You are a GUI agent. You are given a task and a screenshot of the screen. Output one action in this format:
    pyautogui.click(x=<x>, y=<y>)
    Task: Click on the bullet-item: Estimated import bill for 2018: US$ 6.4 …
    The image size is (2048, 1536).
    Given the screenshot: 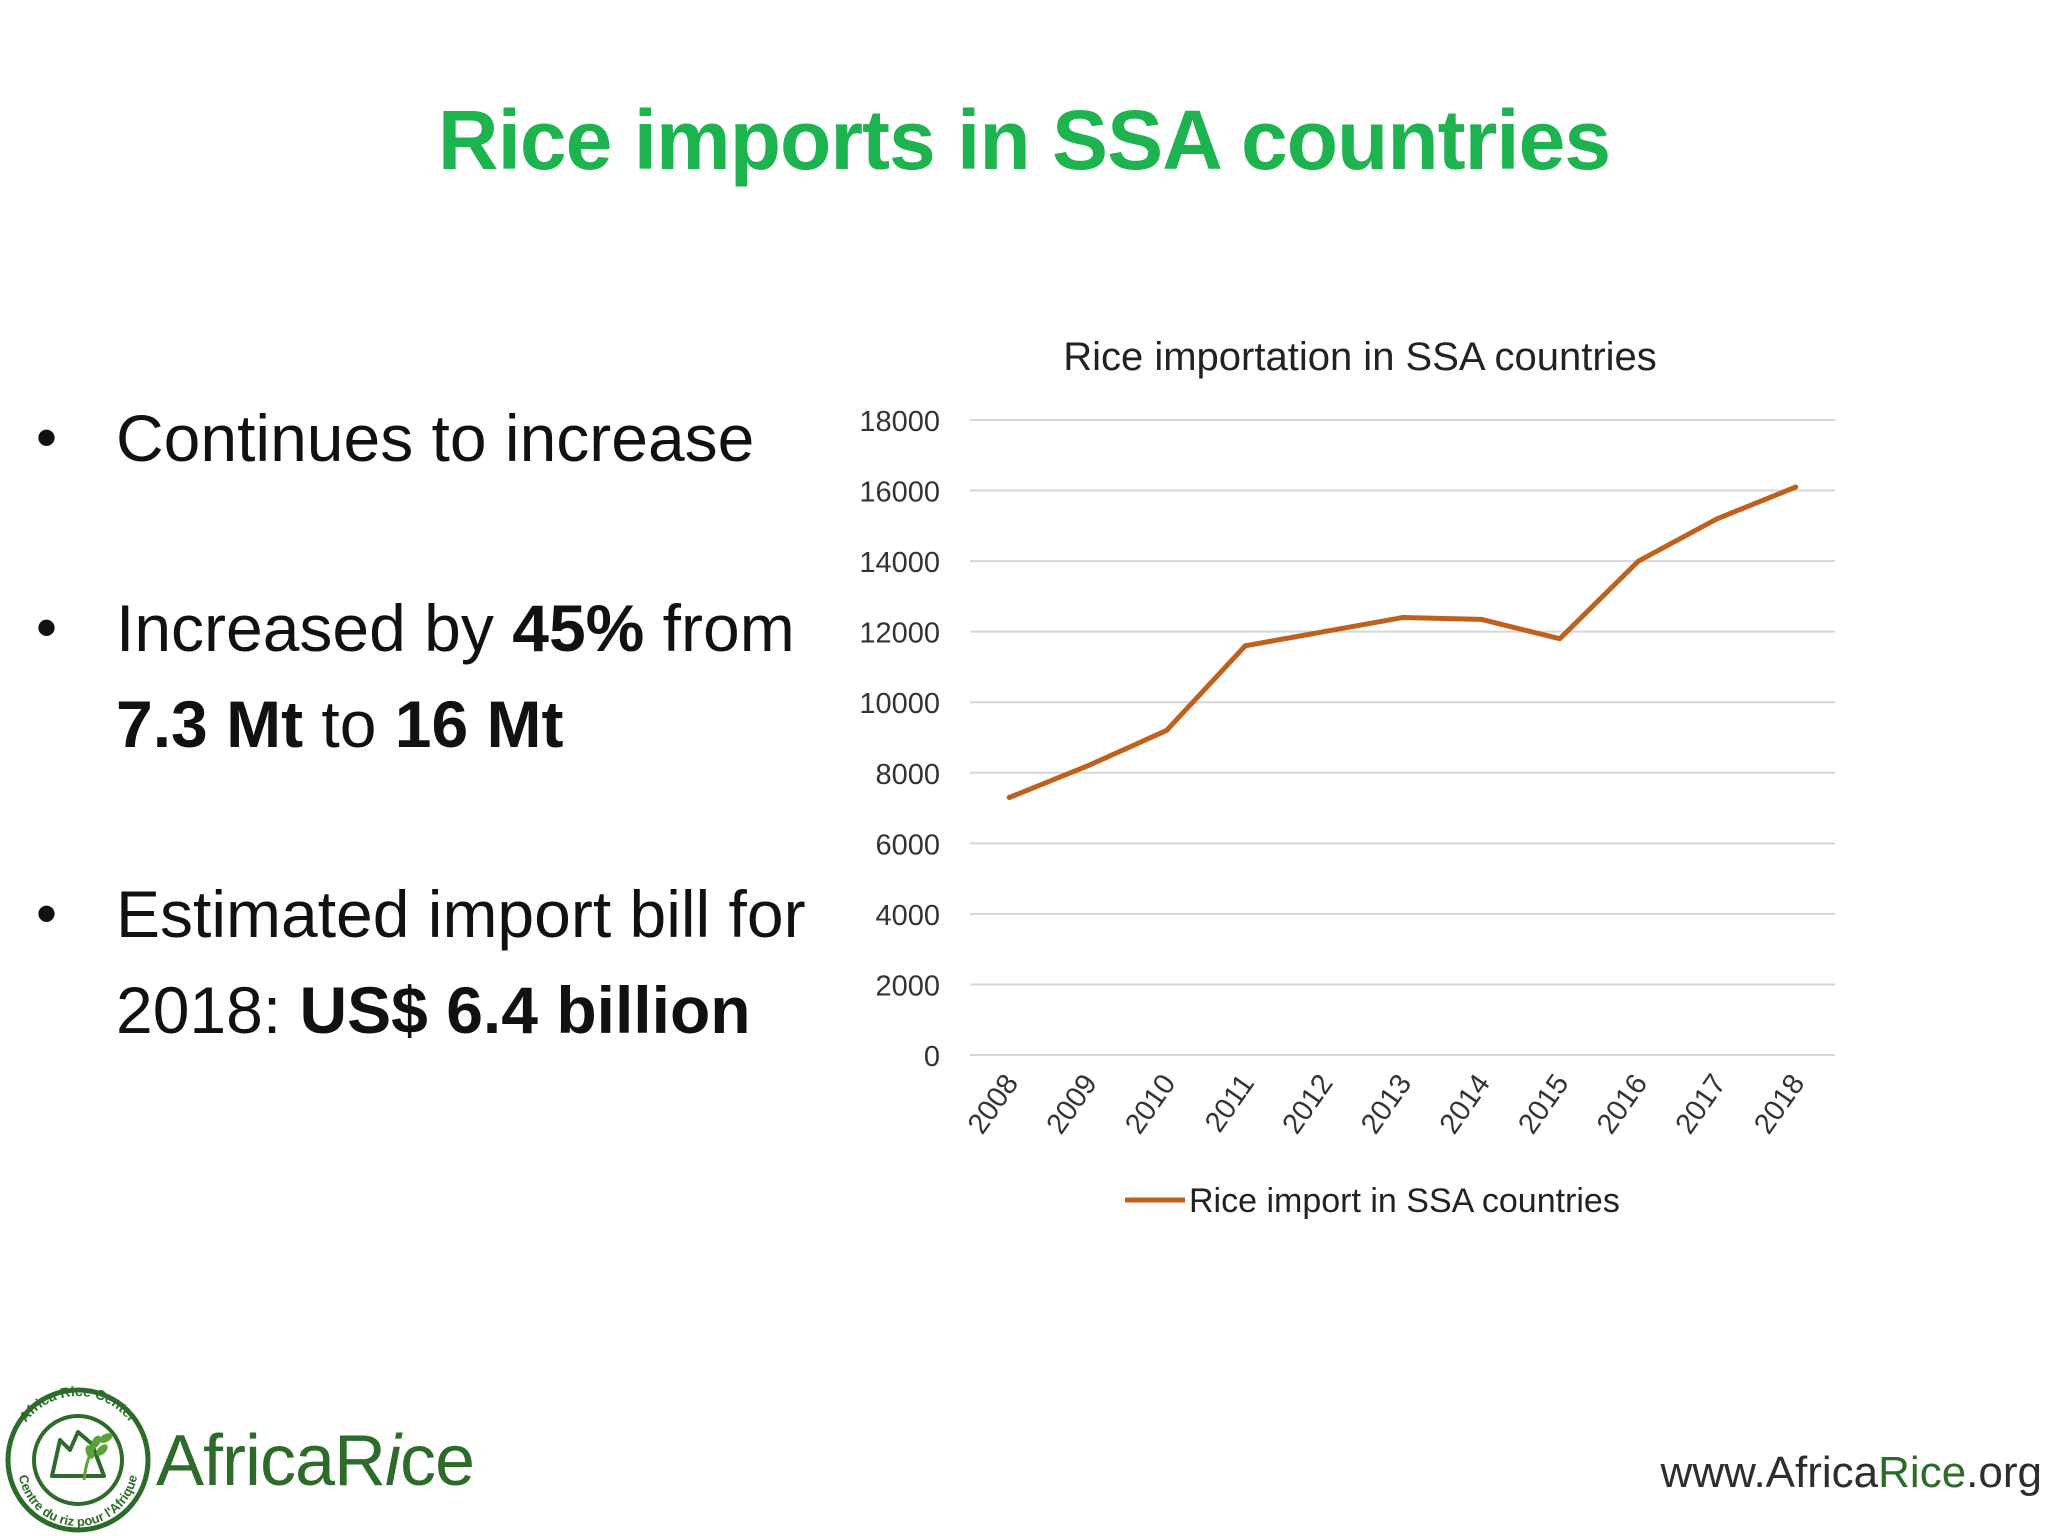 What is the action you would take?
    pyautogui.click(x=431, y=962)
    